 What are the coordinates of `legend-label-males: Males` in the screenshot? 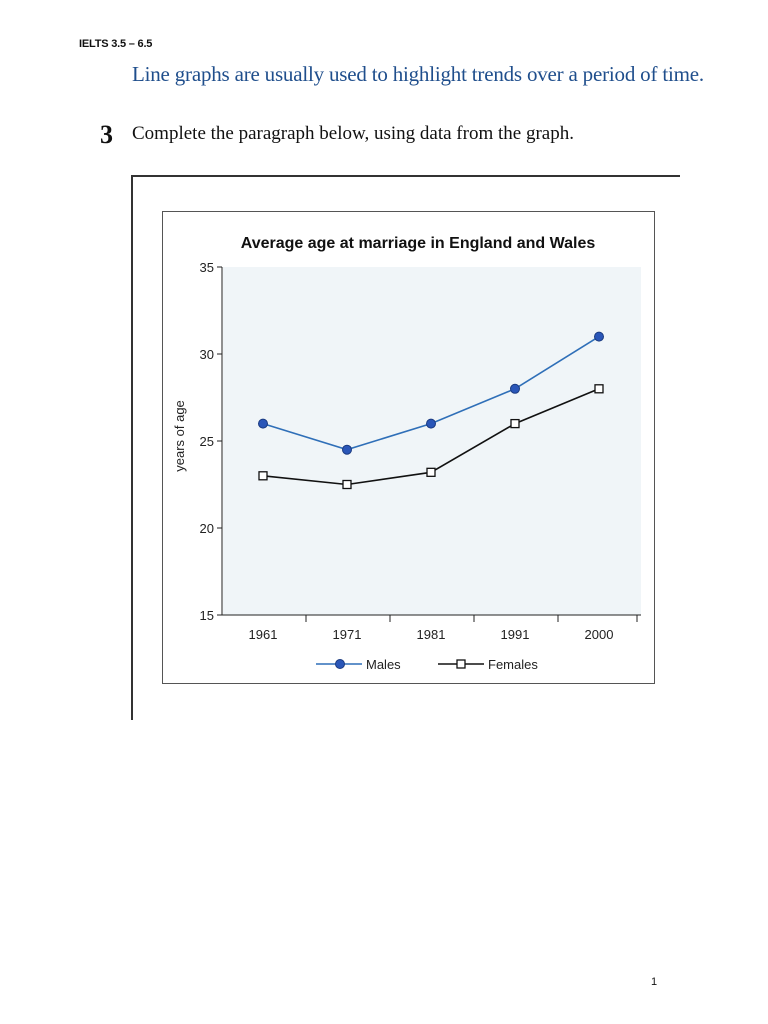 It's located at (383, 664).